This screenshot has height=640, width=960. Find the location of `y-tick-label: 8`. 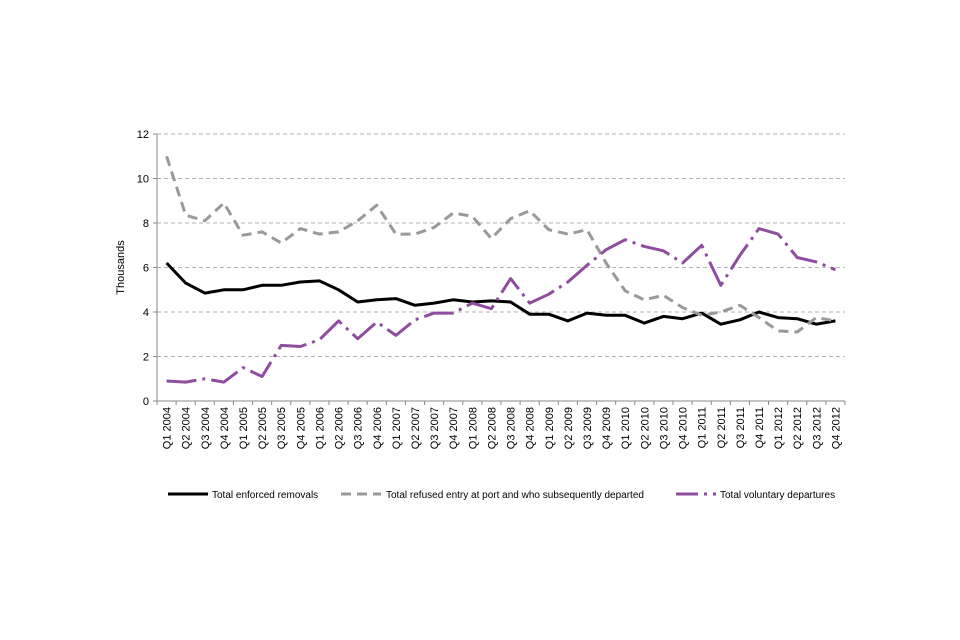

y-tick-label: 8 is located at coordinates (146, 224).